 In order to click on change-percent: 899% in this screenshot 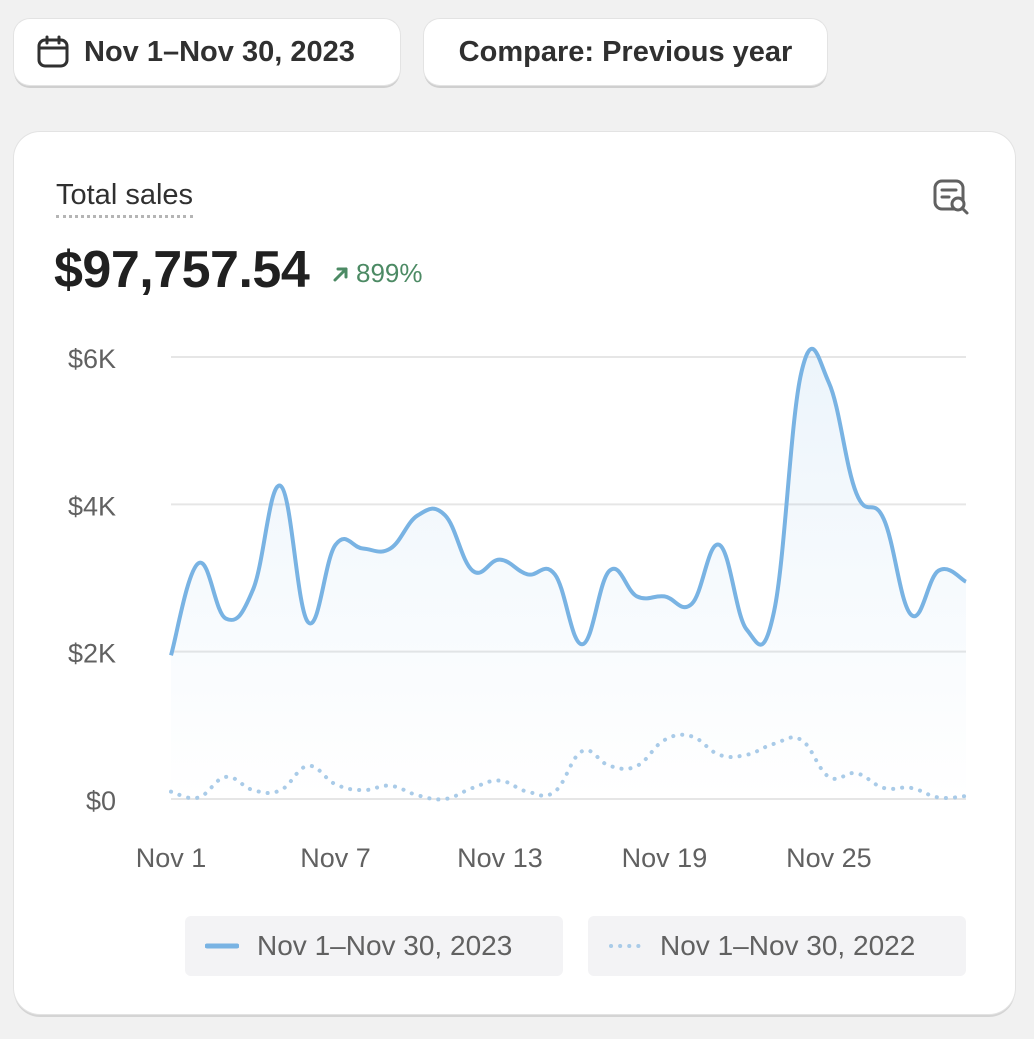, I will do `click(389, 273)`.